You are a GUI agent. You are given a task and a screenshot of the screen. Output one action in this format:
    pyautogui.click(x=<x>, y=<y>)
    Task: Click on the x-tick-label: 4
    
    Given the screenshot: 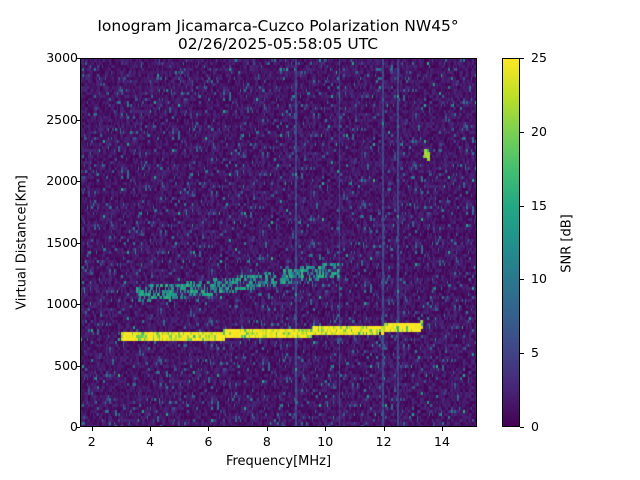 What is the action you would take?
    pyautogui.click(x=150, y=441)
    